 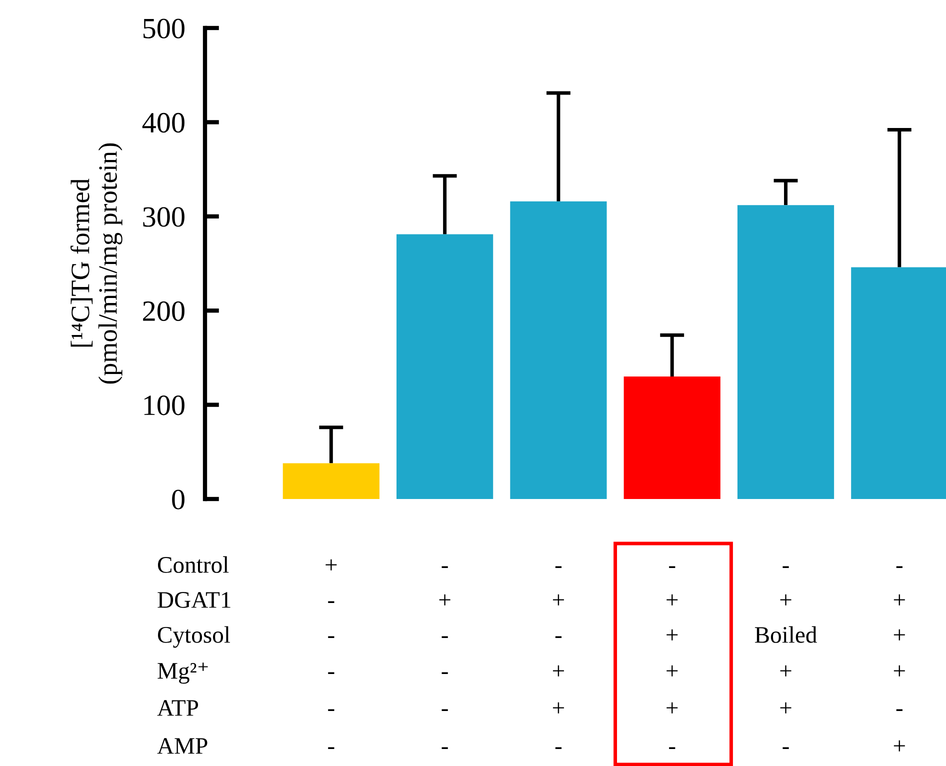 I want to click on text: AMP, so click(x=182, y=746).